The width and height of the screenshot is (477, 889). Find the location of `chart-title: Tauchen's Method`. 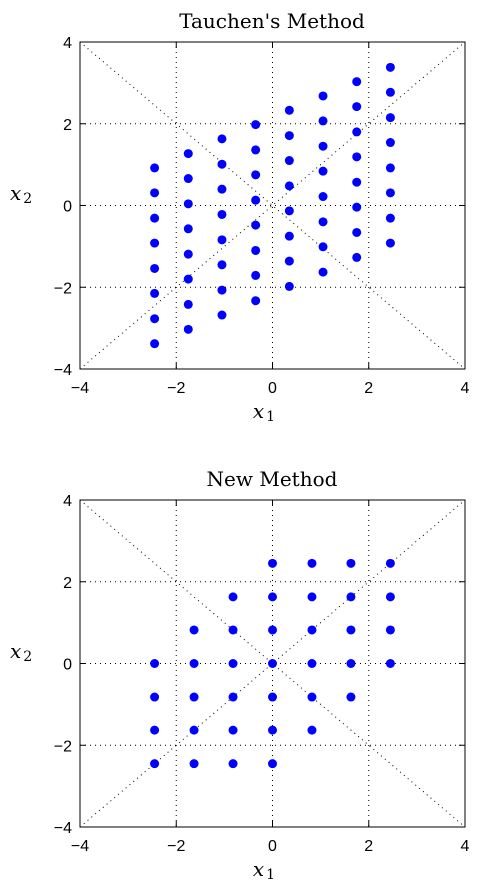

chart-title: Tauchen's Method is located at coordinates (272, 21).